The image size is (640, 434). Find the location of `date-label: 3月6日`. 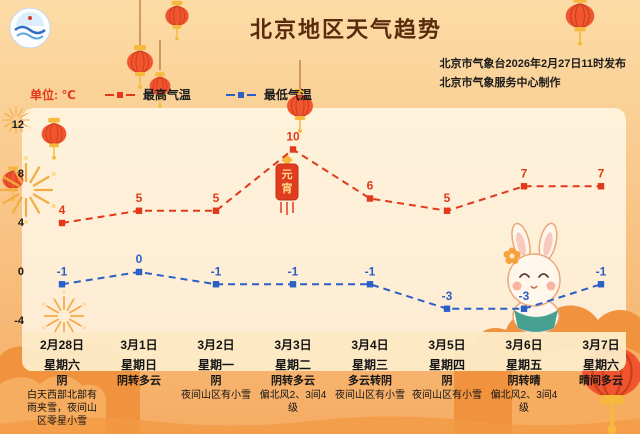

date-label: 3月6日 is located at coordinates (524, 345).